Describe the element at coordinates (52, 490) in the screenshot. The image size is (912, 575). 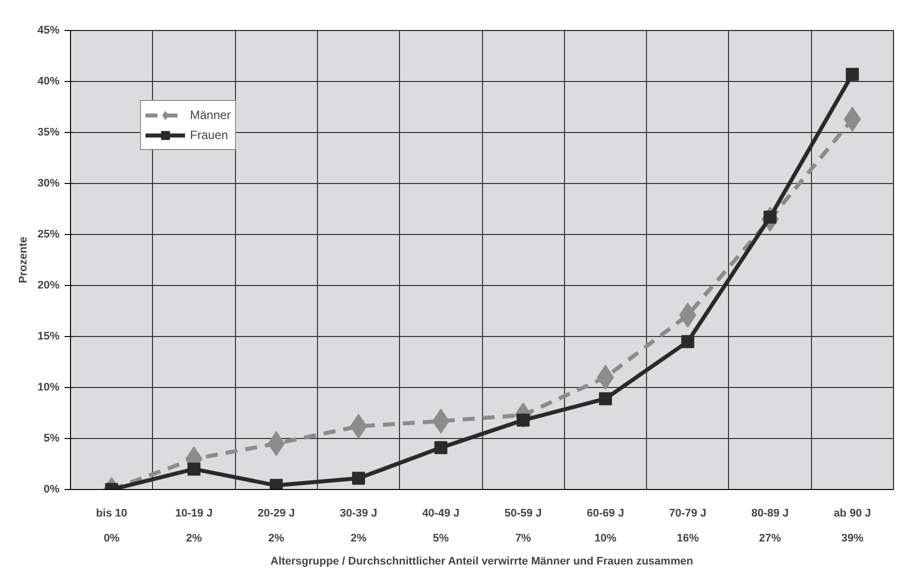
I see `y-tick-label: 0%` at that location.